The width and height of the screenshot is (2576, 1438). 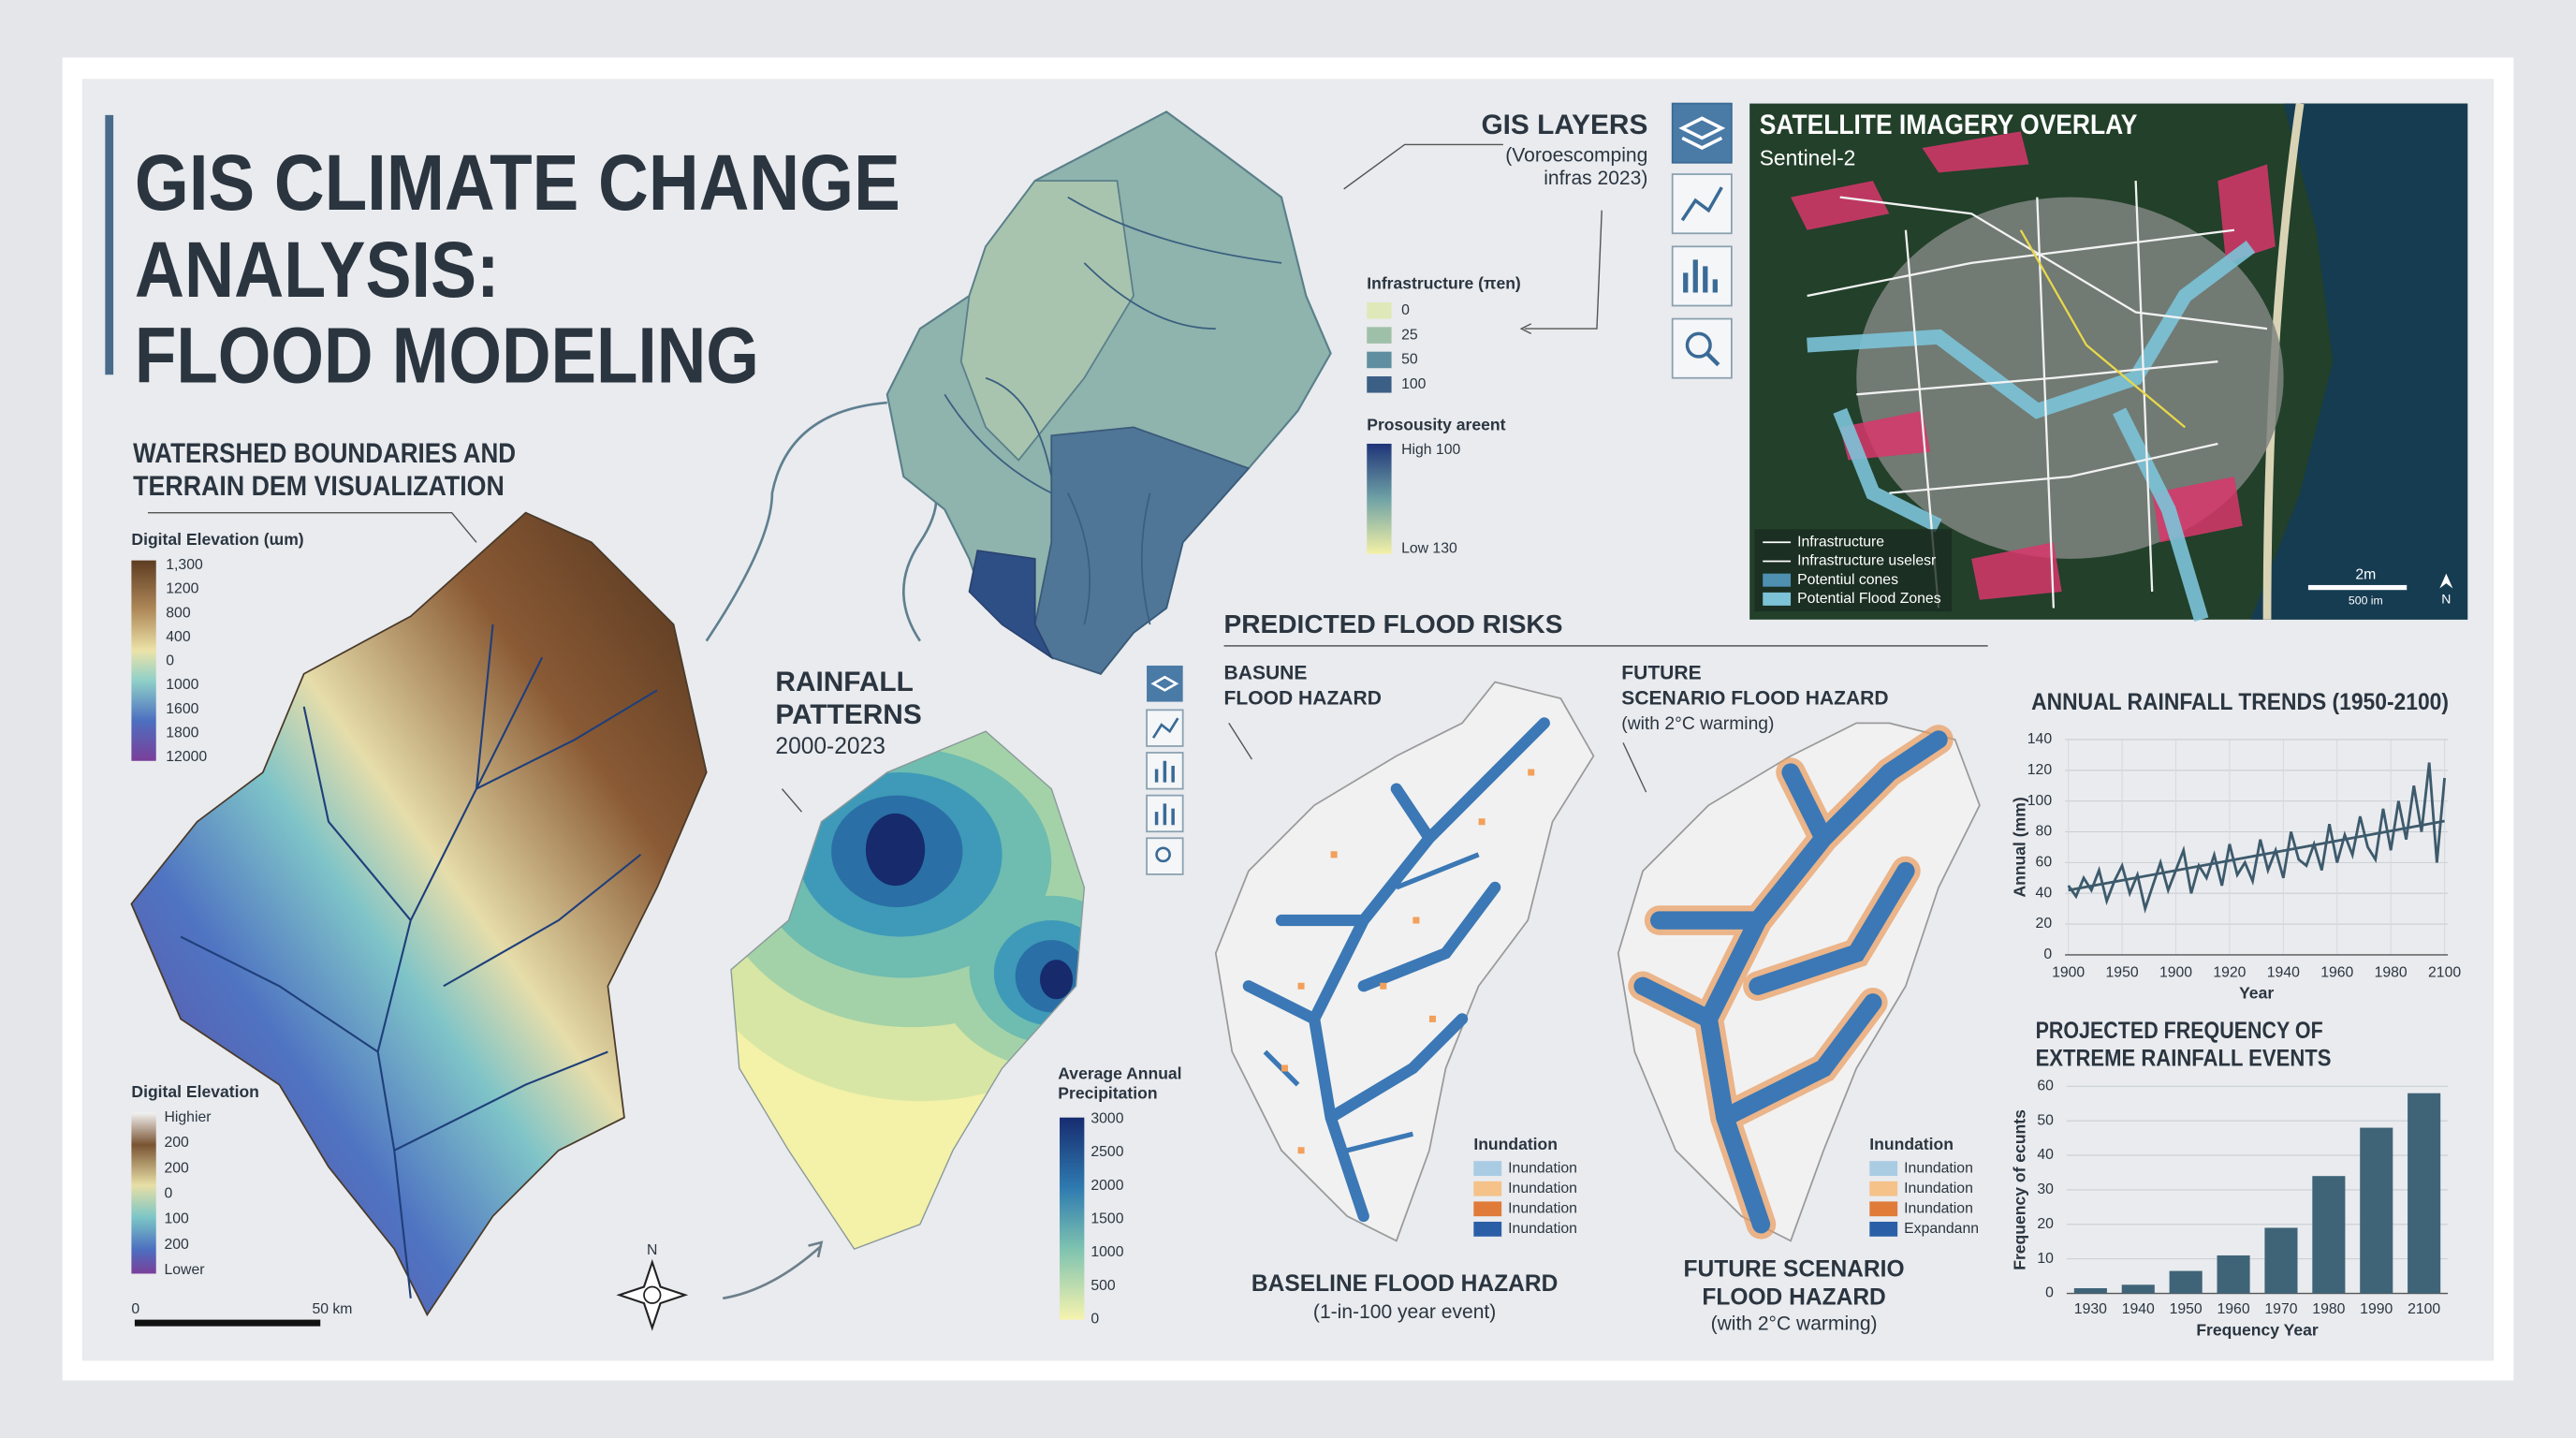 What do you see at coordinates (2045, 832) in the screenshot?
I see `y-tick-label: 80` at bounding box center [2045, 832].